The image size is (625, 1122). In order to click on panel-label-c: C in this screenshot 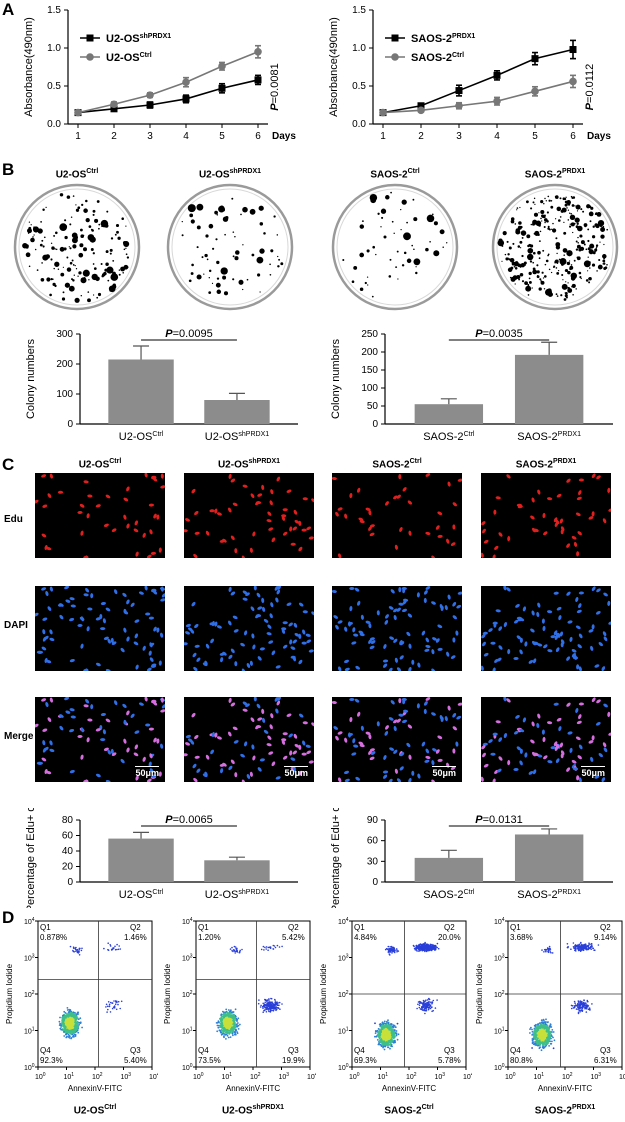, I will do `click(8, 464)`.